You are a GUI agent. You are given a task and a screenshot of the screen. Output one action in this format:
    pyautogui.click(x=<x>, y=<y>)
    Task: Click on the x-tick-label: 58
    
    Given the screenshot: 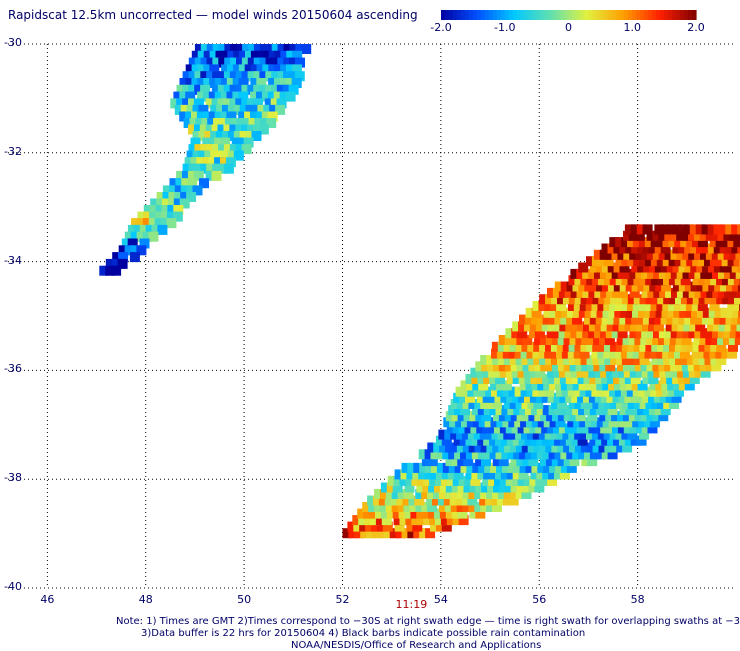 What is the action you would take?
    pyautogui.click(x=638, y=599)
    